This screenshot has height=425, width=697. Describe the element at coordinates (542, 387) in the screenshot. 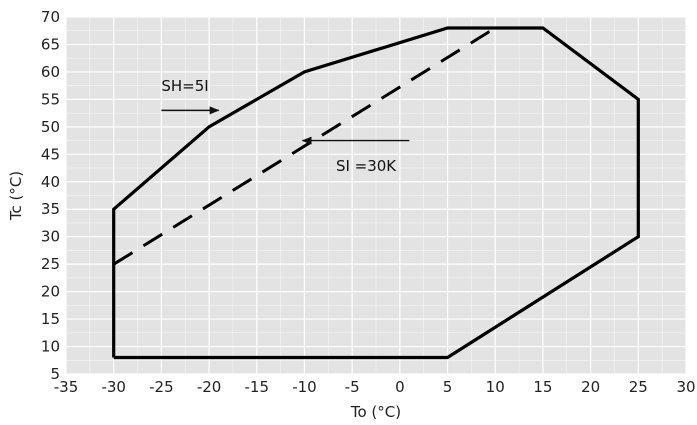

I see `x-tick-label: 15` at that location.